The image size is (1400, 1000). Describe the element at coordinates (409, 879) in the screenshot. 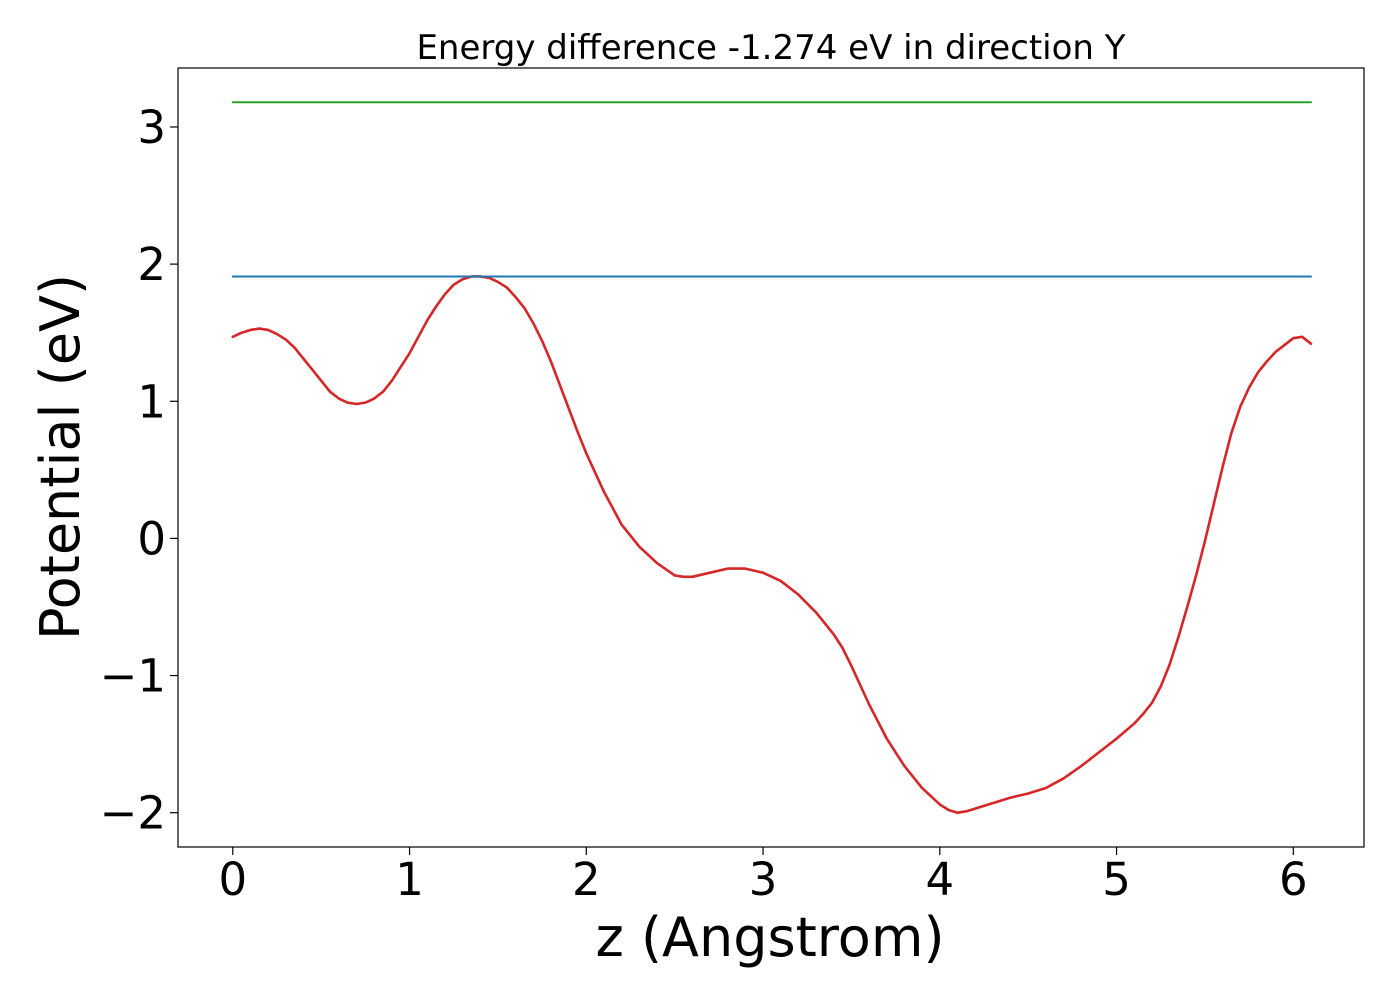

I see `x-tick-label: 1` at that location.